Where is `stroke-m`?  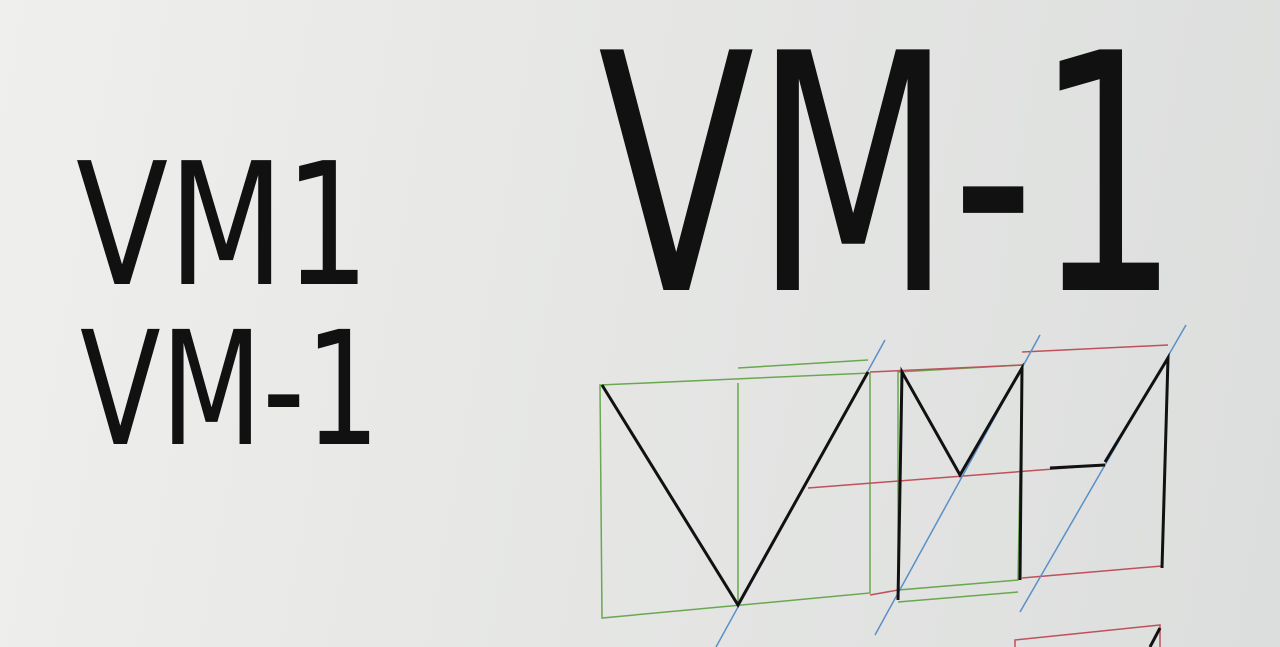
stroke-m is located at coordinates (960, 481).